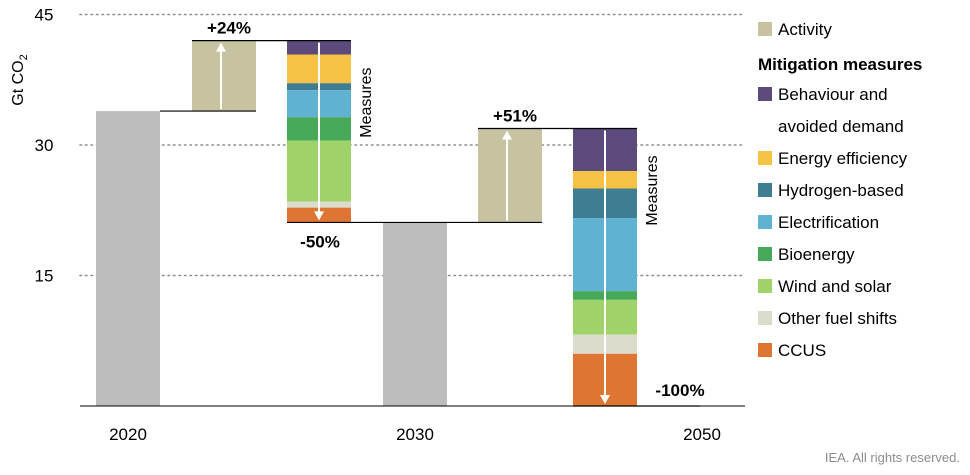 Image resolution: width=970 pixels, height=475 pixels. Describe the element at coordinates (828, 222) in the screenshot. I see `legend-label-4-line-1: Electrification` at that location.